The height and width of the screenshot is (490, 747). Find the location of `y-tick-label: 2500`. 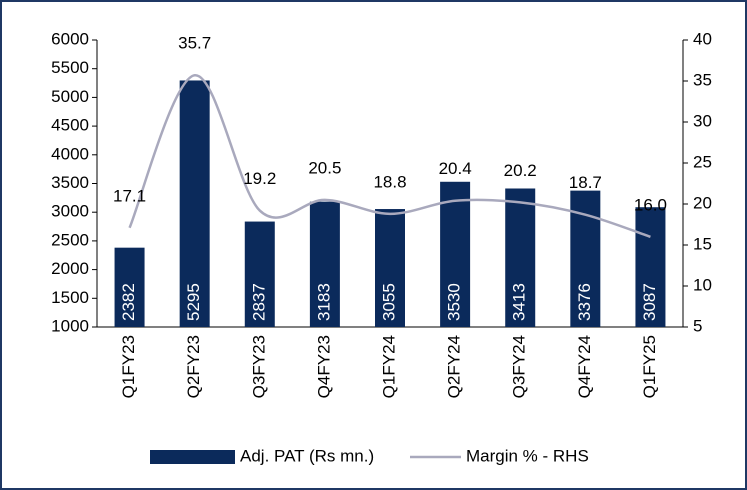

y-tick-label: 2500 is located at coordinates (70, 239).